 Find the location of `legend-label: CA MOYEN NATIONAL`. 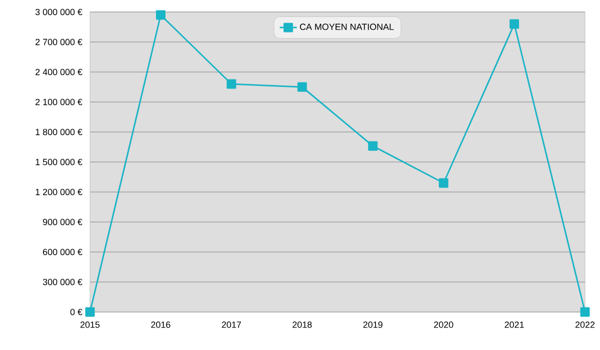

legend-label: CA MOYEN NATIONAL is located at coordinates (347, 27).